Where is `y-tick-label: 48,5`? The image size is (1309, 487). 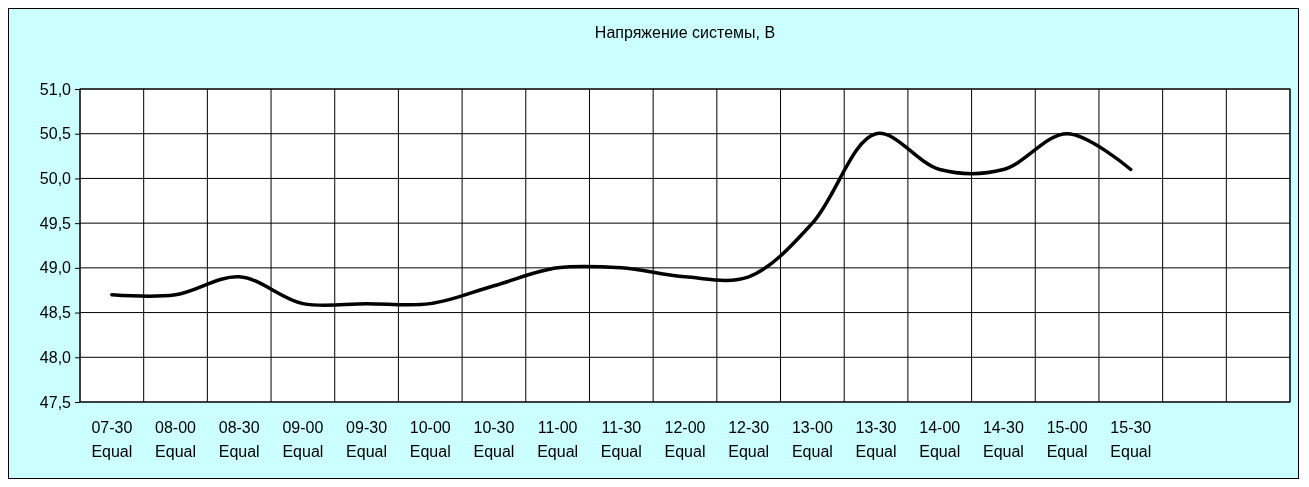 y-tick-label: 48,5 is located at coordinates (55, 313).